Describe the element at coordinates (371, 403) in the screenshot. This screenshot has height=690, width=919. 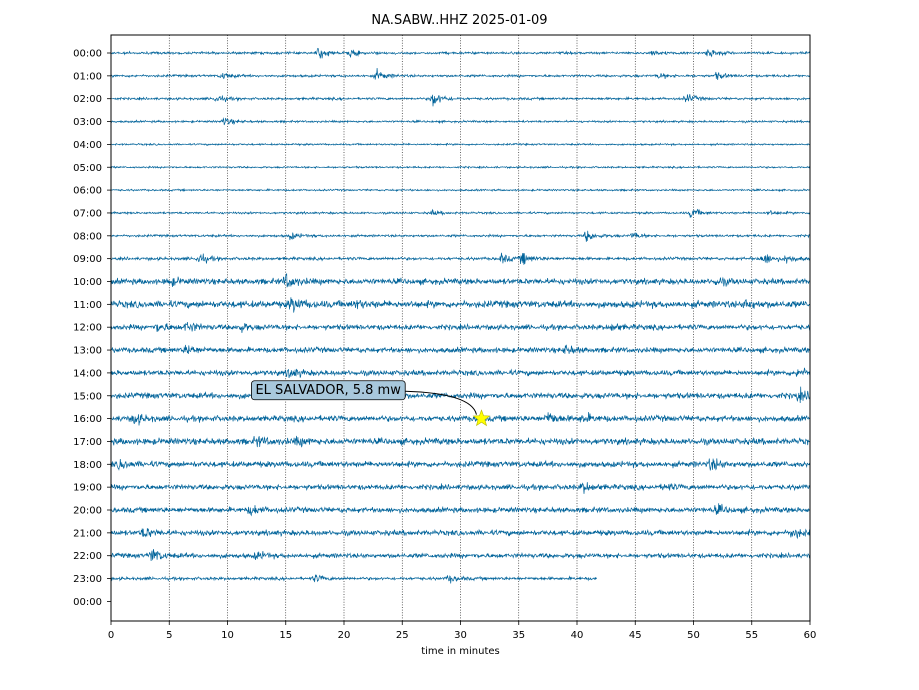
I see `annotation-group: EL SALVADOR, 5.8 mw` at that location.